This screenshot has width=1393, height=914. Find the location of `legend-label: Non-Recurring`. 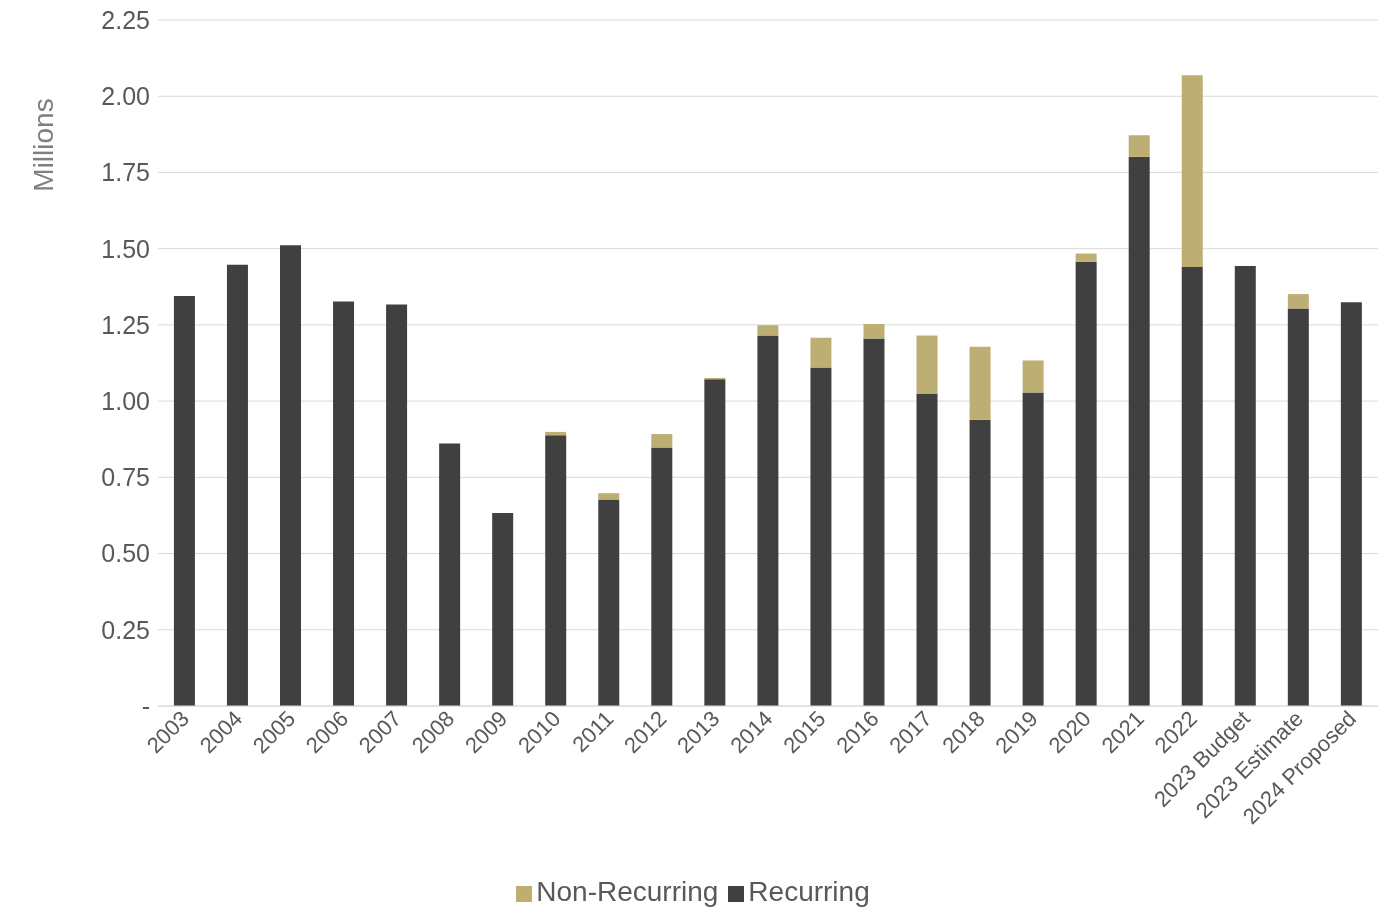

legend-label: Non-Recurring is located at coordinates (627, 891).